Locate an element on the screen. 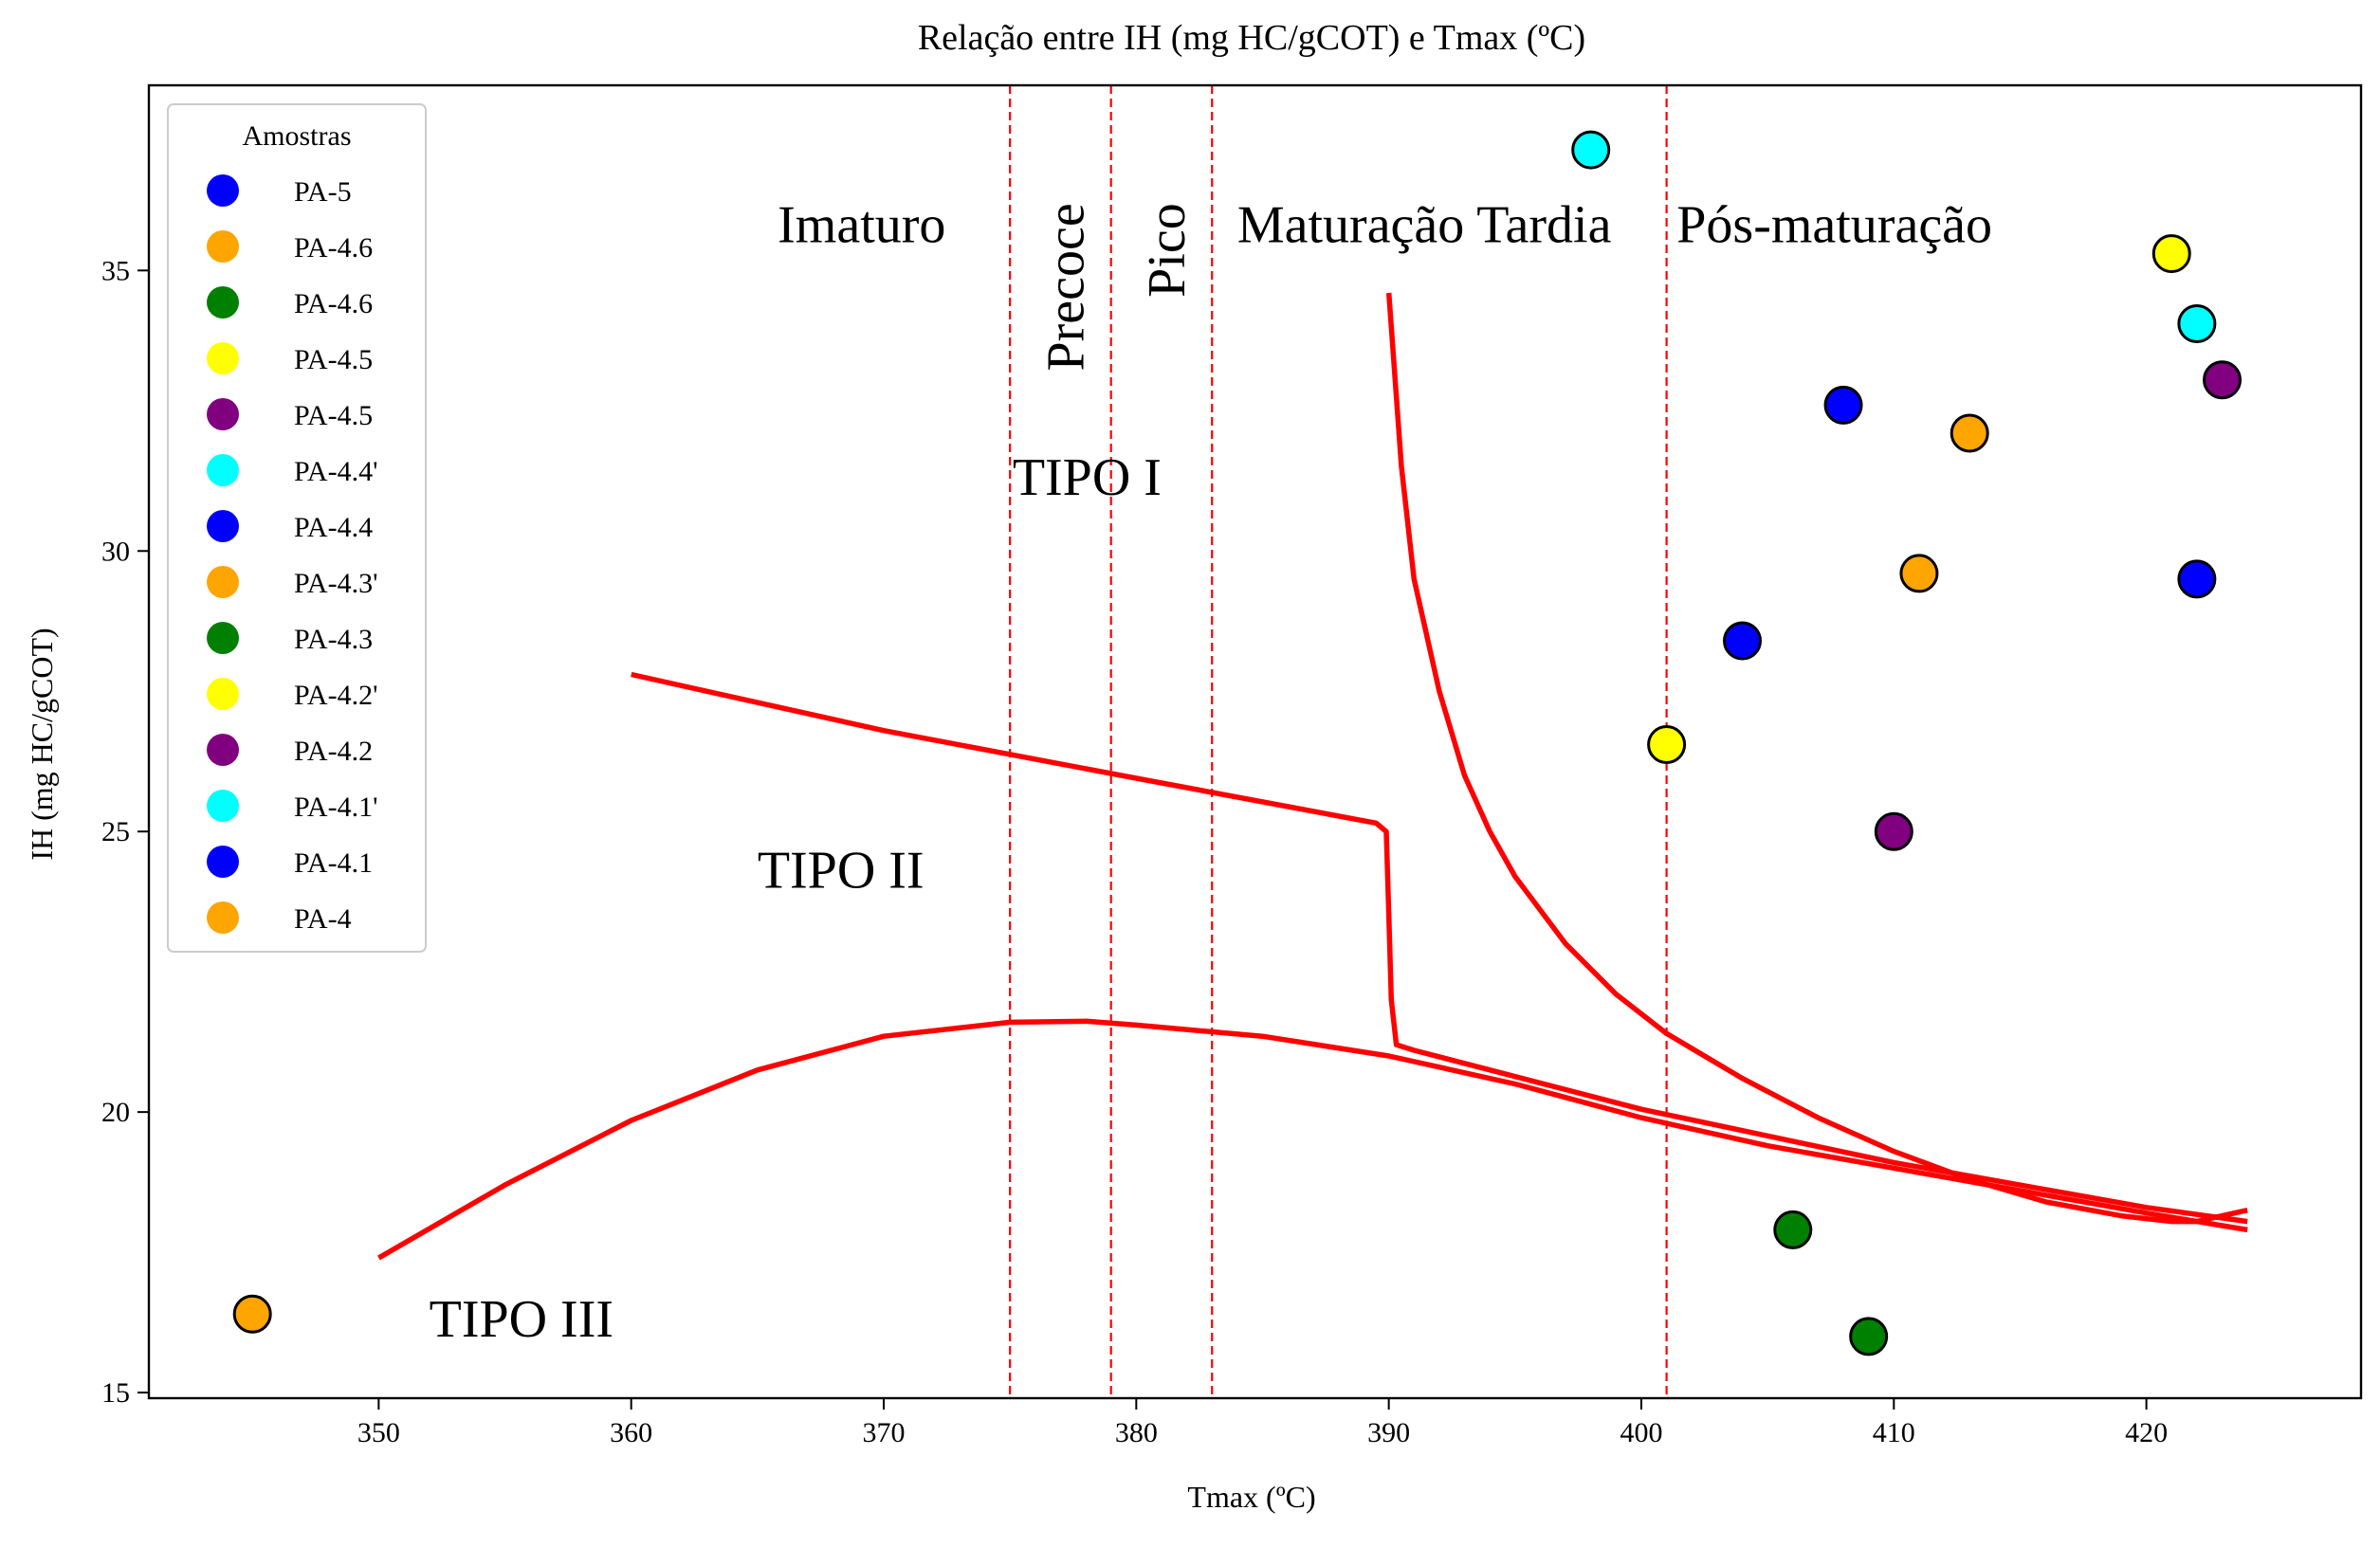  legend-entry-label: PA-4.4' is located at coordinates (336, 471).